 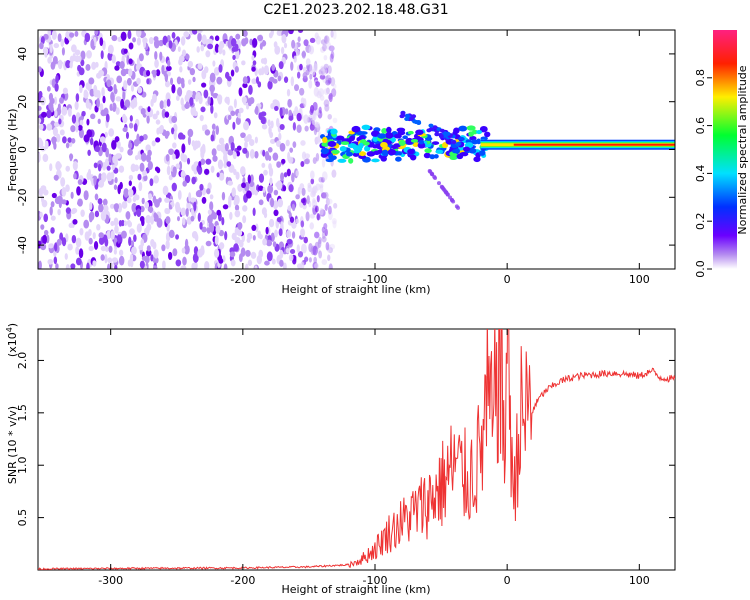 What do you see at coordinates (22, 518) in the screenshot?
I see `bottom-y-tick-label: 0.5` at bounding box center [22, 518].